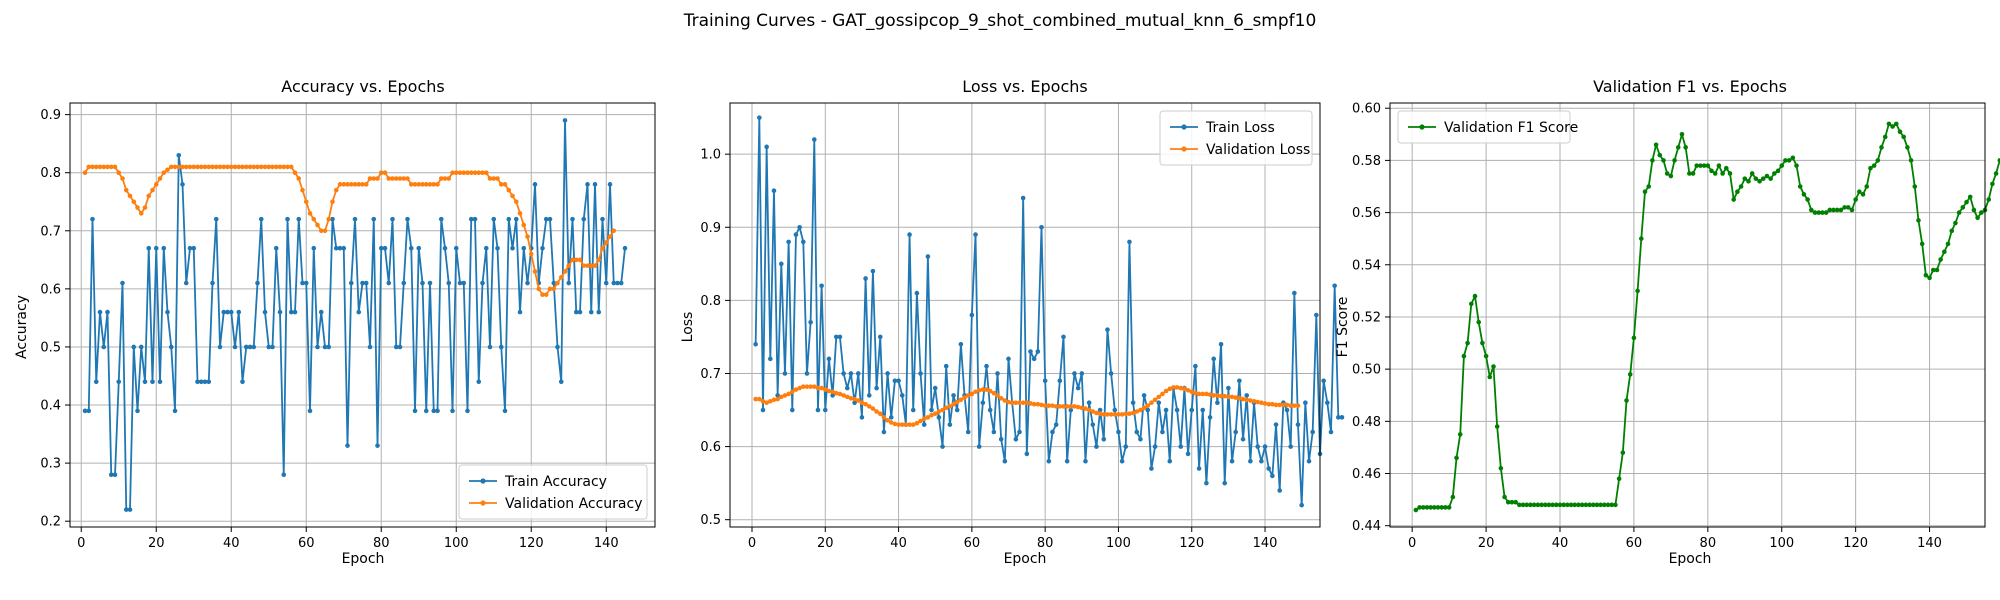 This screenshot has width=2000, height=600. Describe the element at coordinates (972, 543) in the screenshot. I see `loss-xtick-label: 60` at that location.